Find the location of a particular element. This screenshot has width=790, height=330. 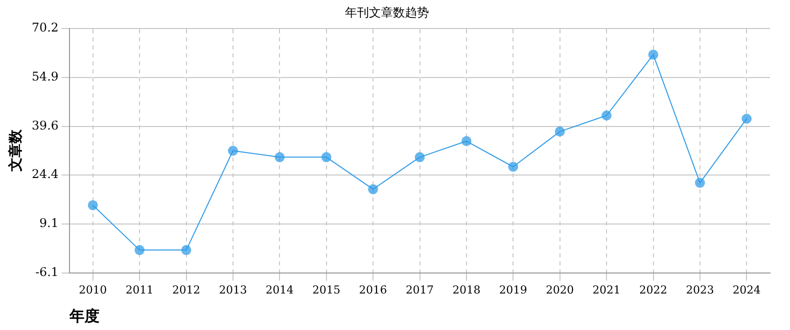

x-tick-label: 2021 is located at coordinates (606, 289).